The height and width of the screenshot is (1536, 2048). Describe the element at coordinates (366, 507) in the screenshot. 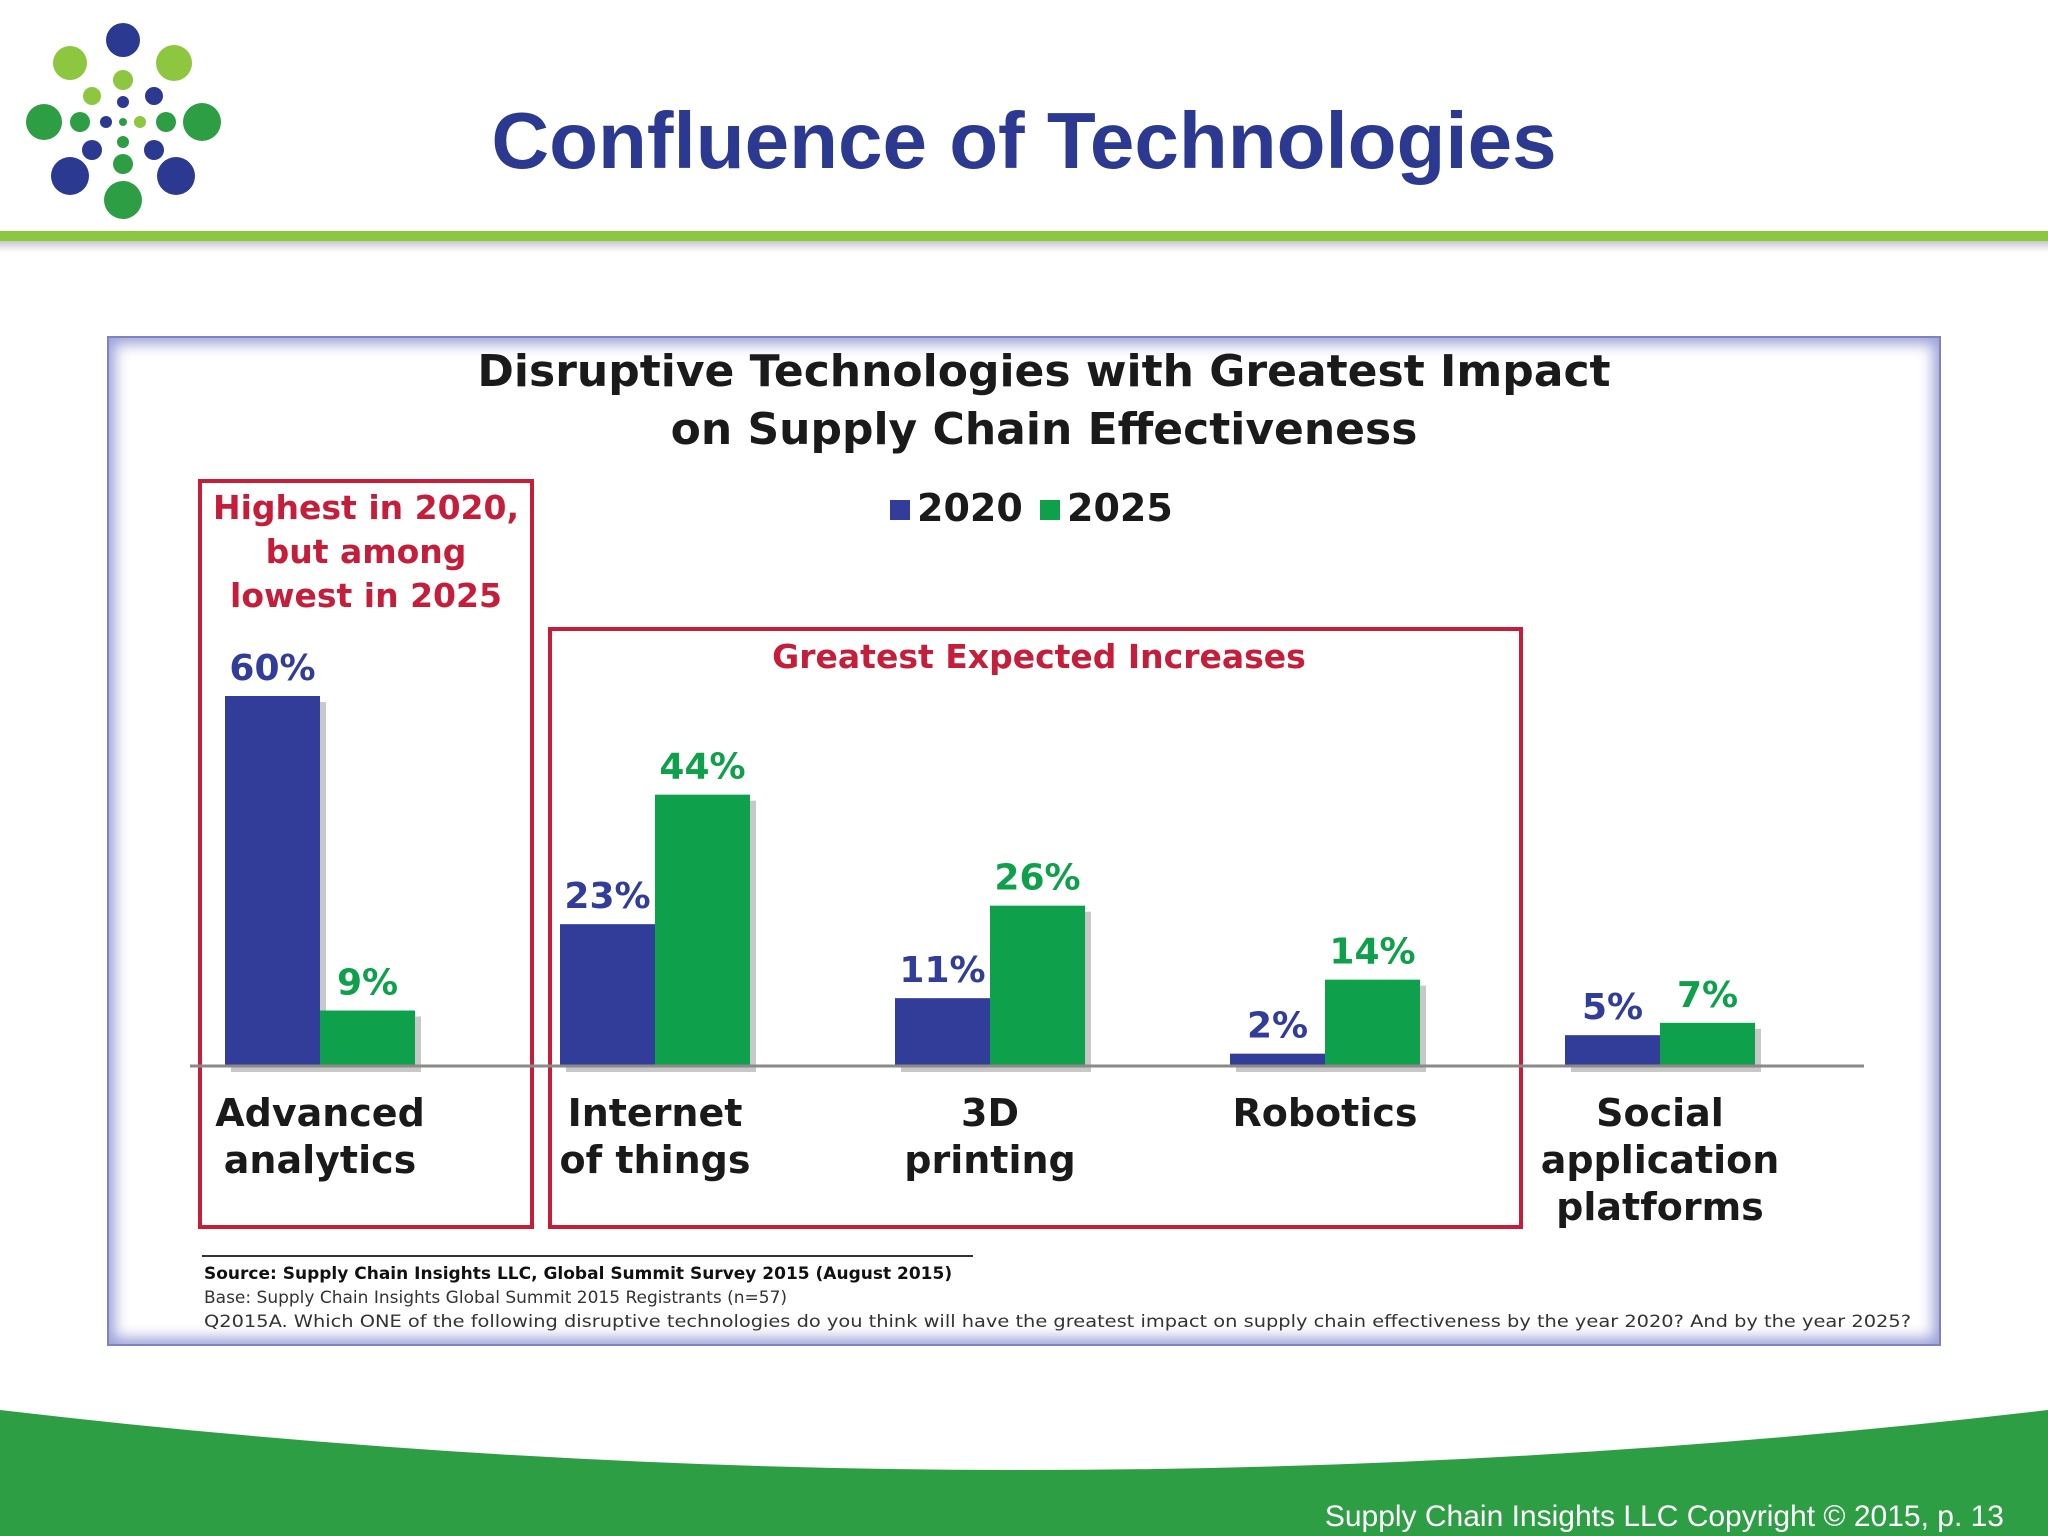

I see `annotation-highest-line-1: Highest in 2020,` at that location.